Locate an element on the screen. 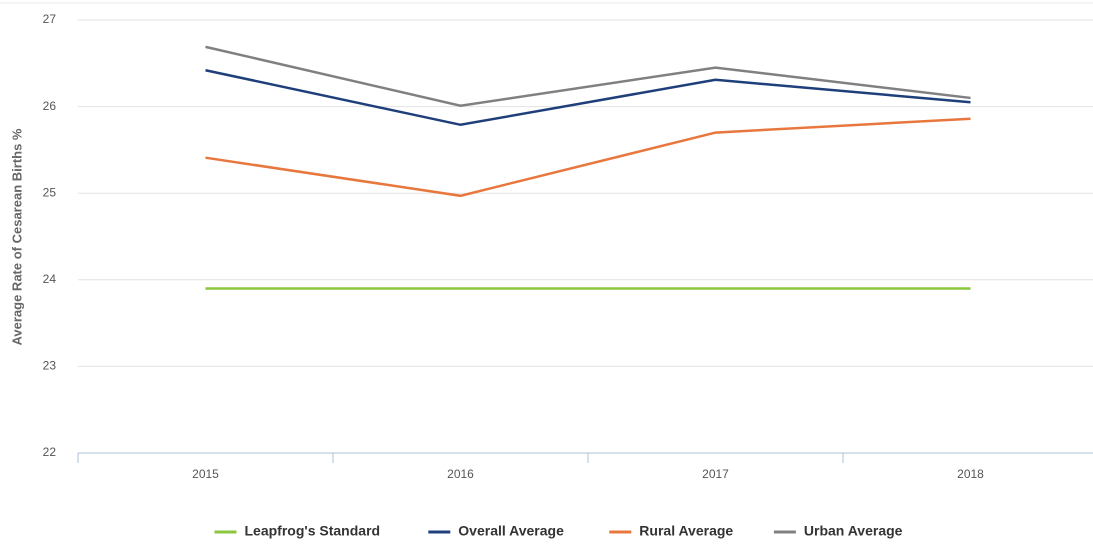 The height and width of the screenshot is (546, 1093). legend-label: Rural Average is located at coordinates (686, 531).